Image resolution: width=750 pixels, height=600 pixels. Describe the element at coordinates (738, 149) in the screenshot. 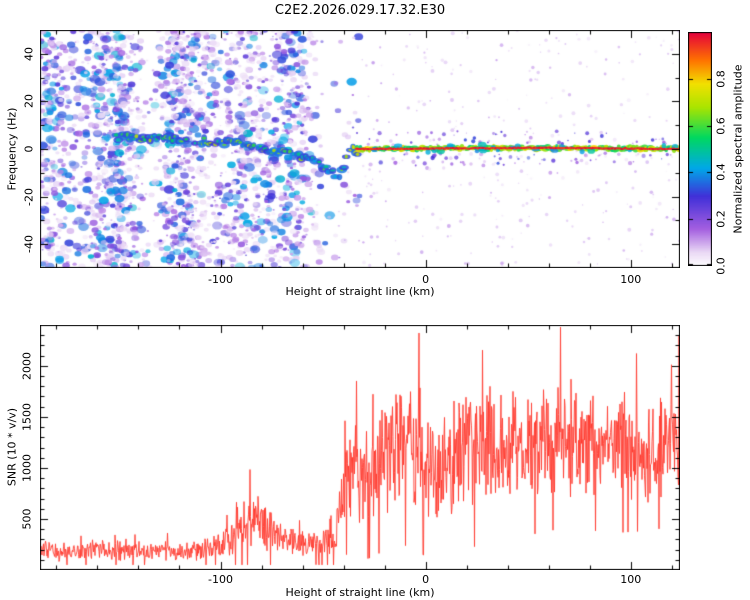

I see `colorbar-label: Normalized spectral amplitude` at that location.